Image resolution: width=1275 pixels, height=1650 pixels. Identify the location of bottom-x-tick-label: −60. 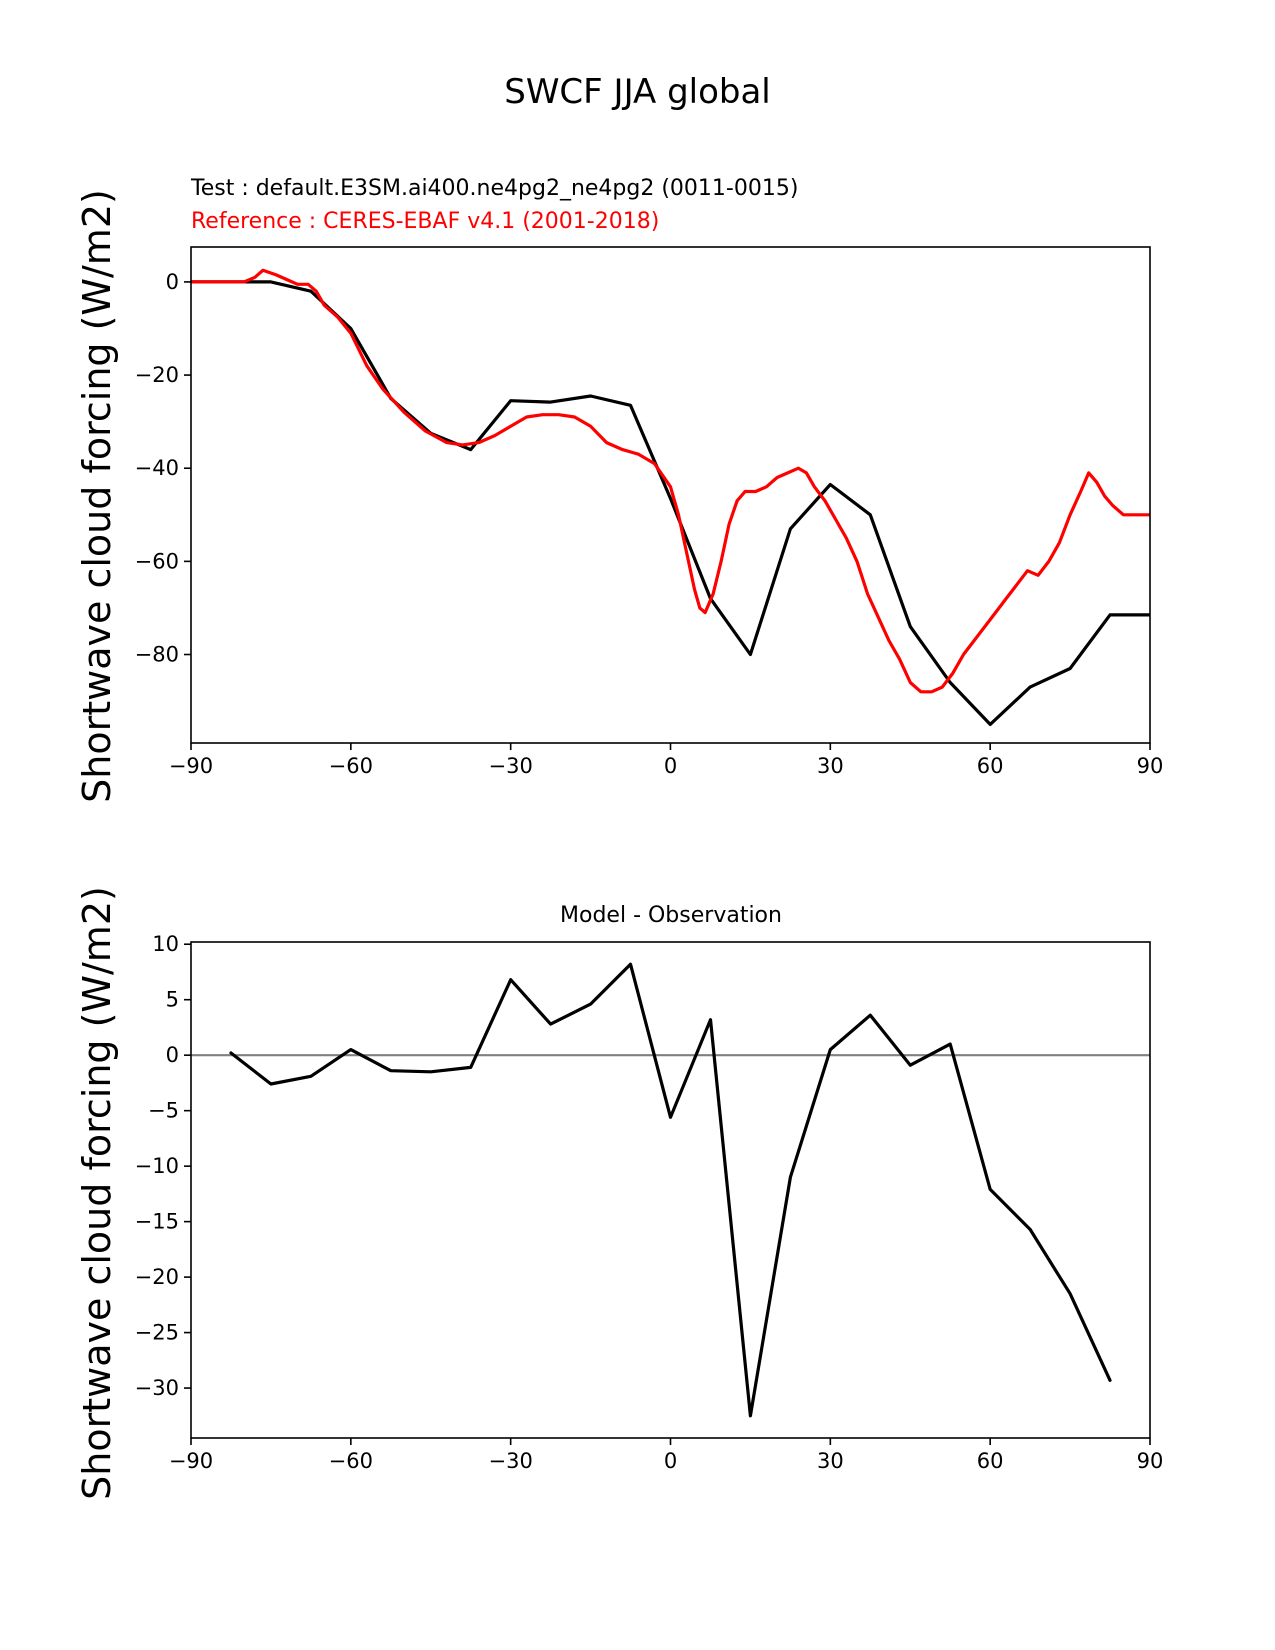
(351, 1461).